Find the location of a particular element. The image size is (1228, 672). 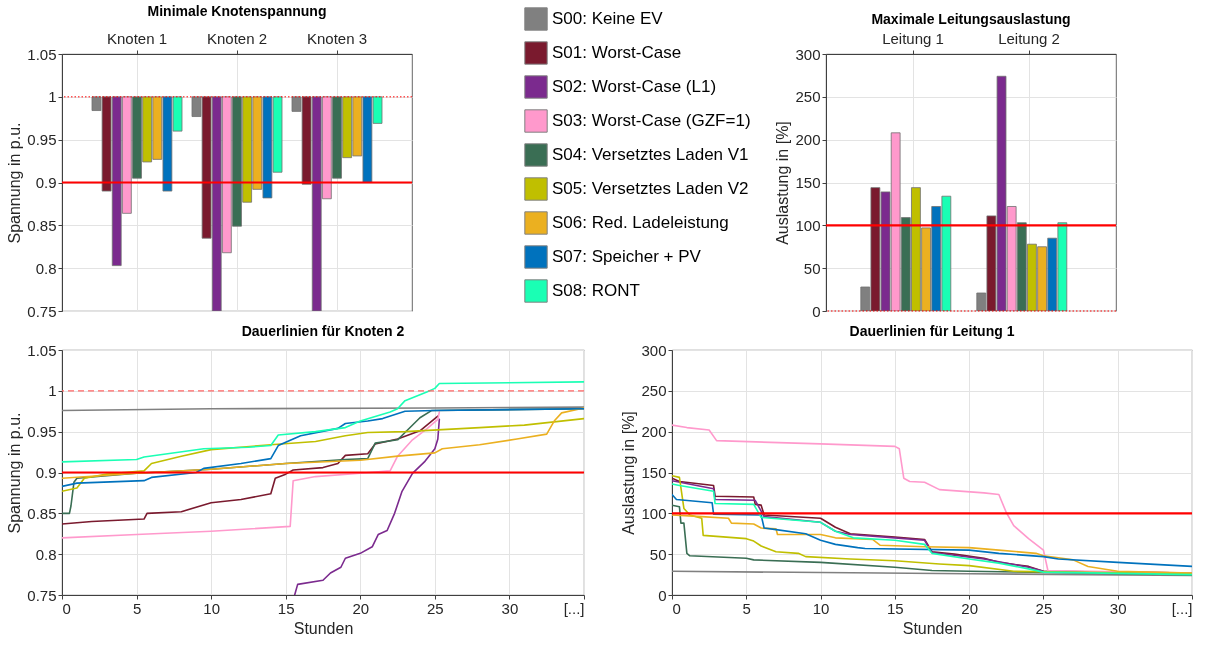

chart-title: Dauerlinien für Leitung 1 is located at coordinates (932, 331).